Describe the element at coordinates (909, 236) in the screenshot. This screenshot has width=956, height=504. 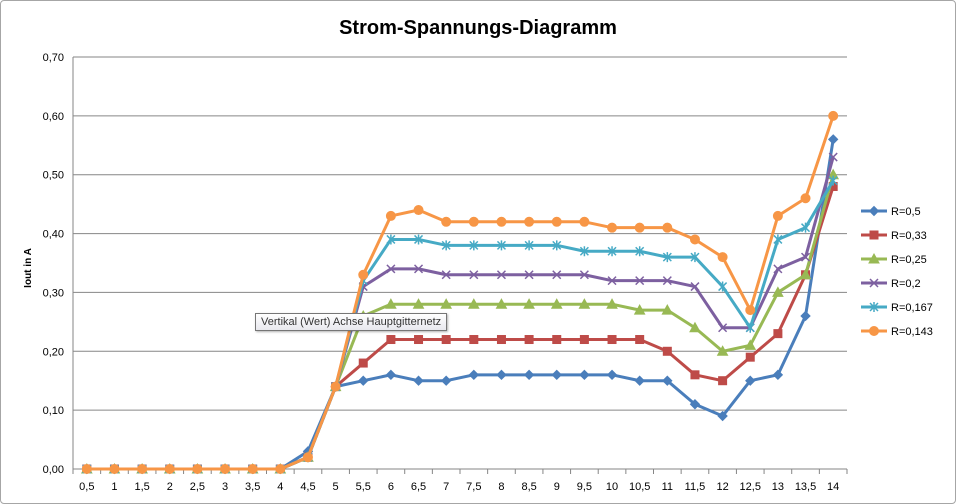
I see `legend-label: R=0,33` at that location.